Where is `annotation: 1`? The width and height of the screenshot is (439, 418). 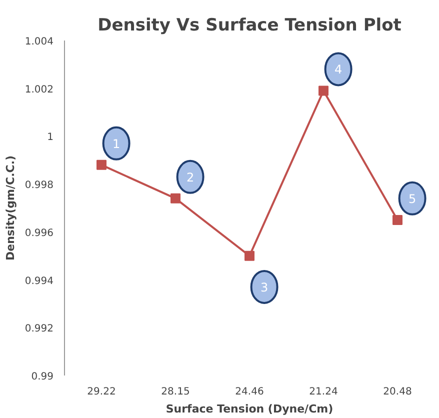 annotation: 1 is located at coordinates (116, 143).